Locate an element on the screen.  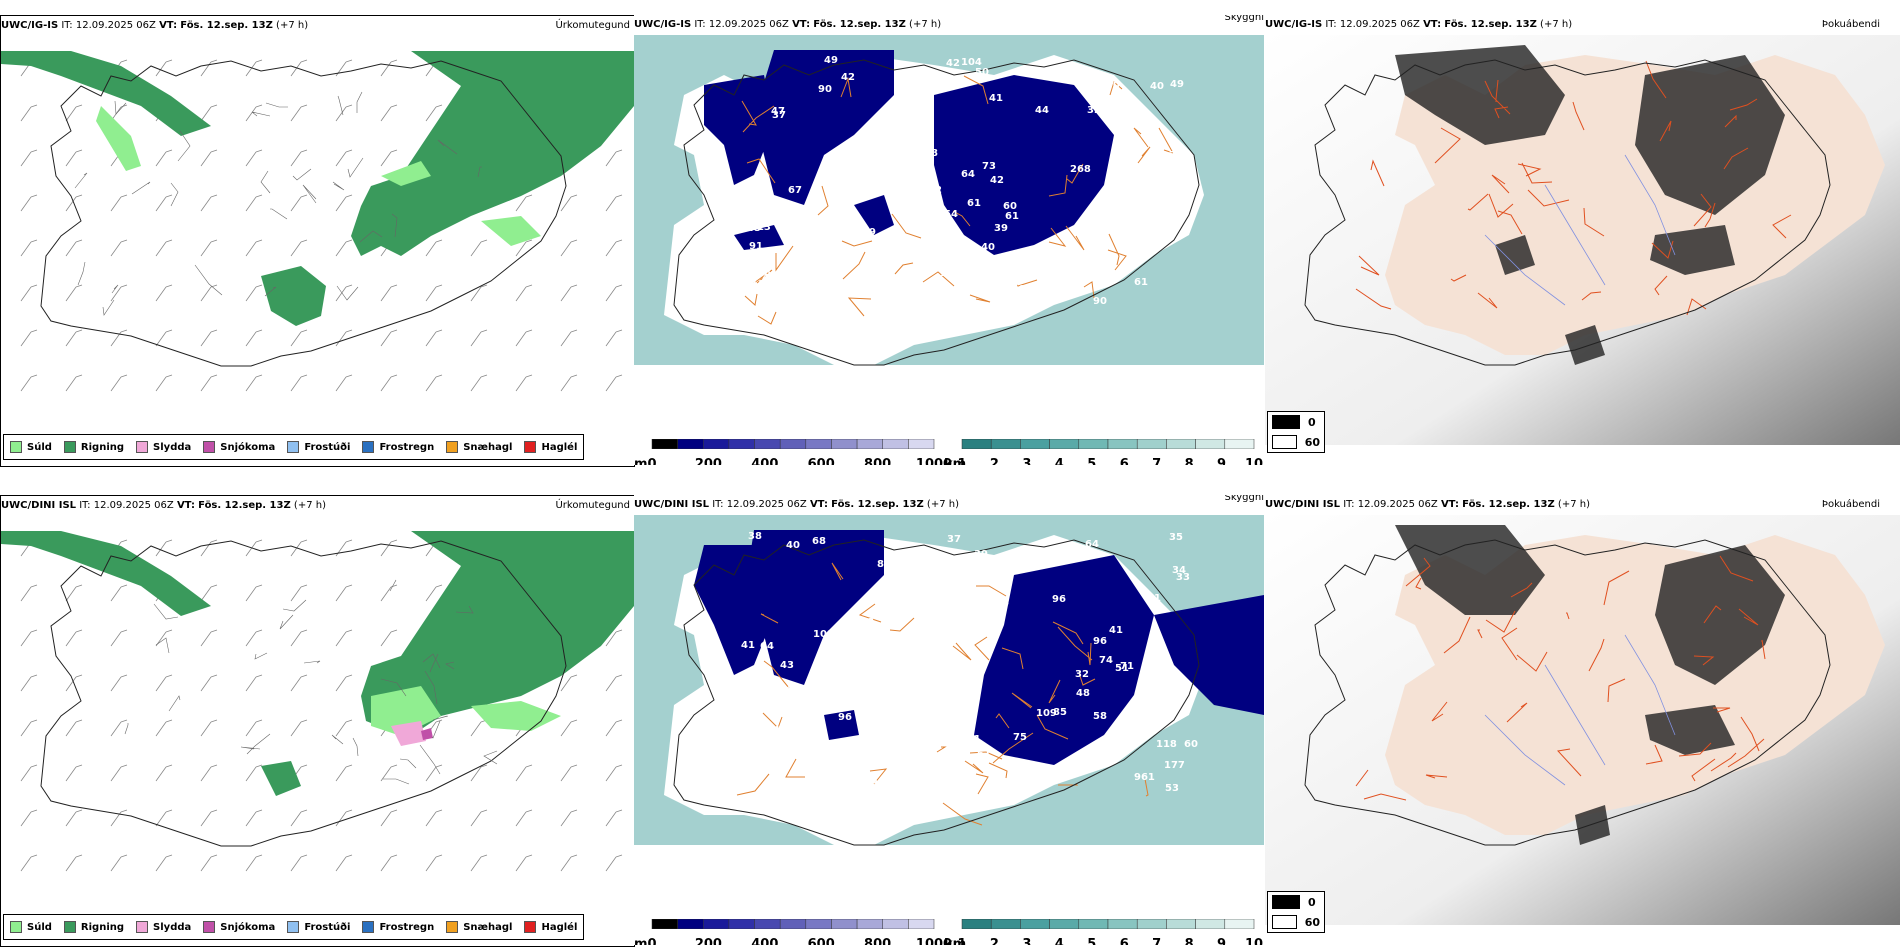
visibility-unit: km is located at coordinates (955, 941).